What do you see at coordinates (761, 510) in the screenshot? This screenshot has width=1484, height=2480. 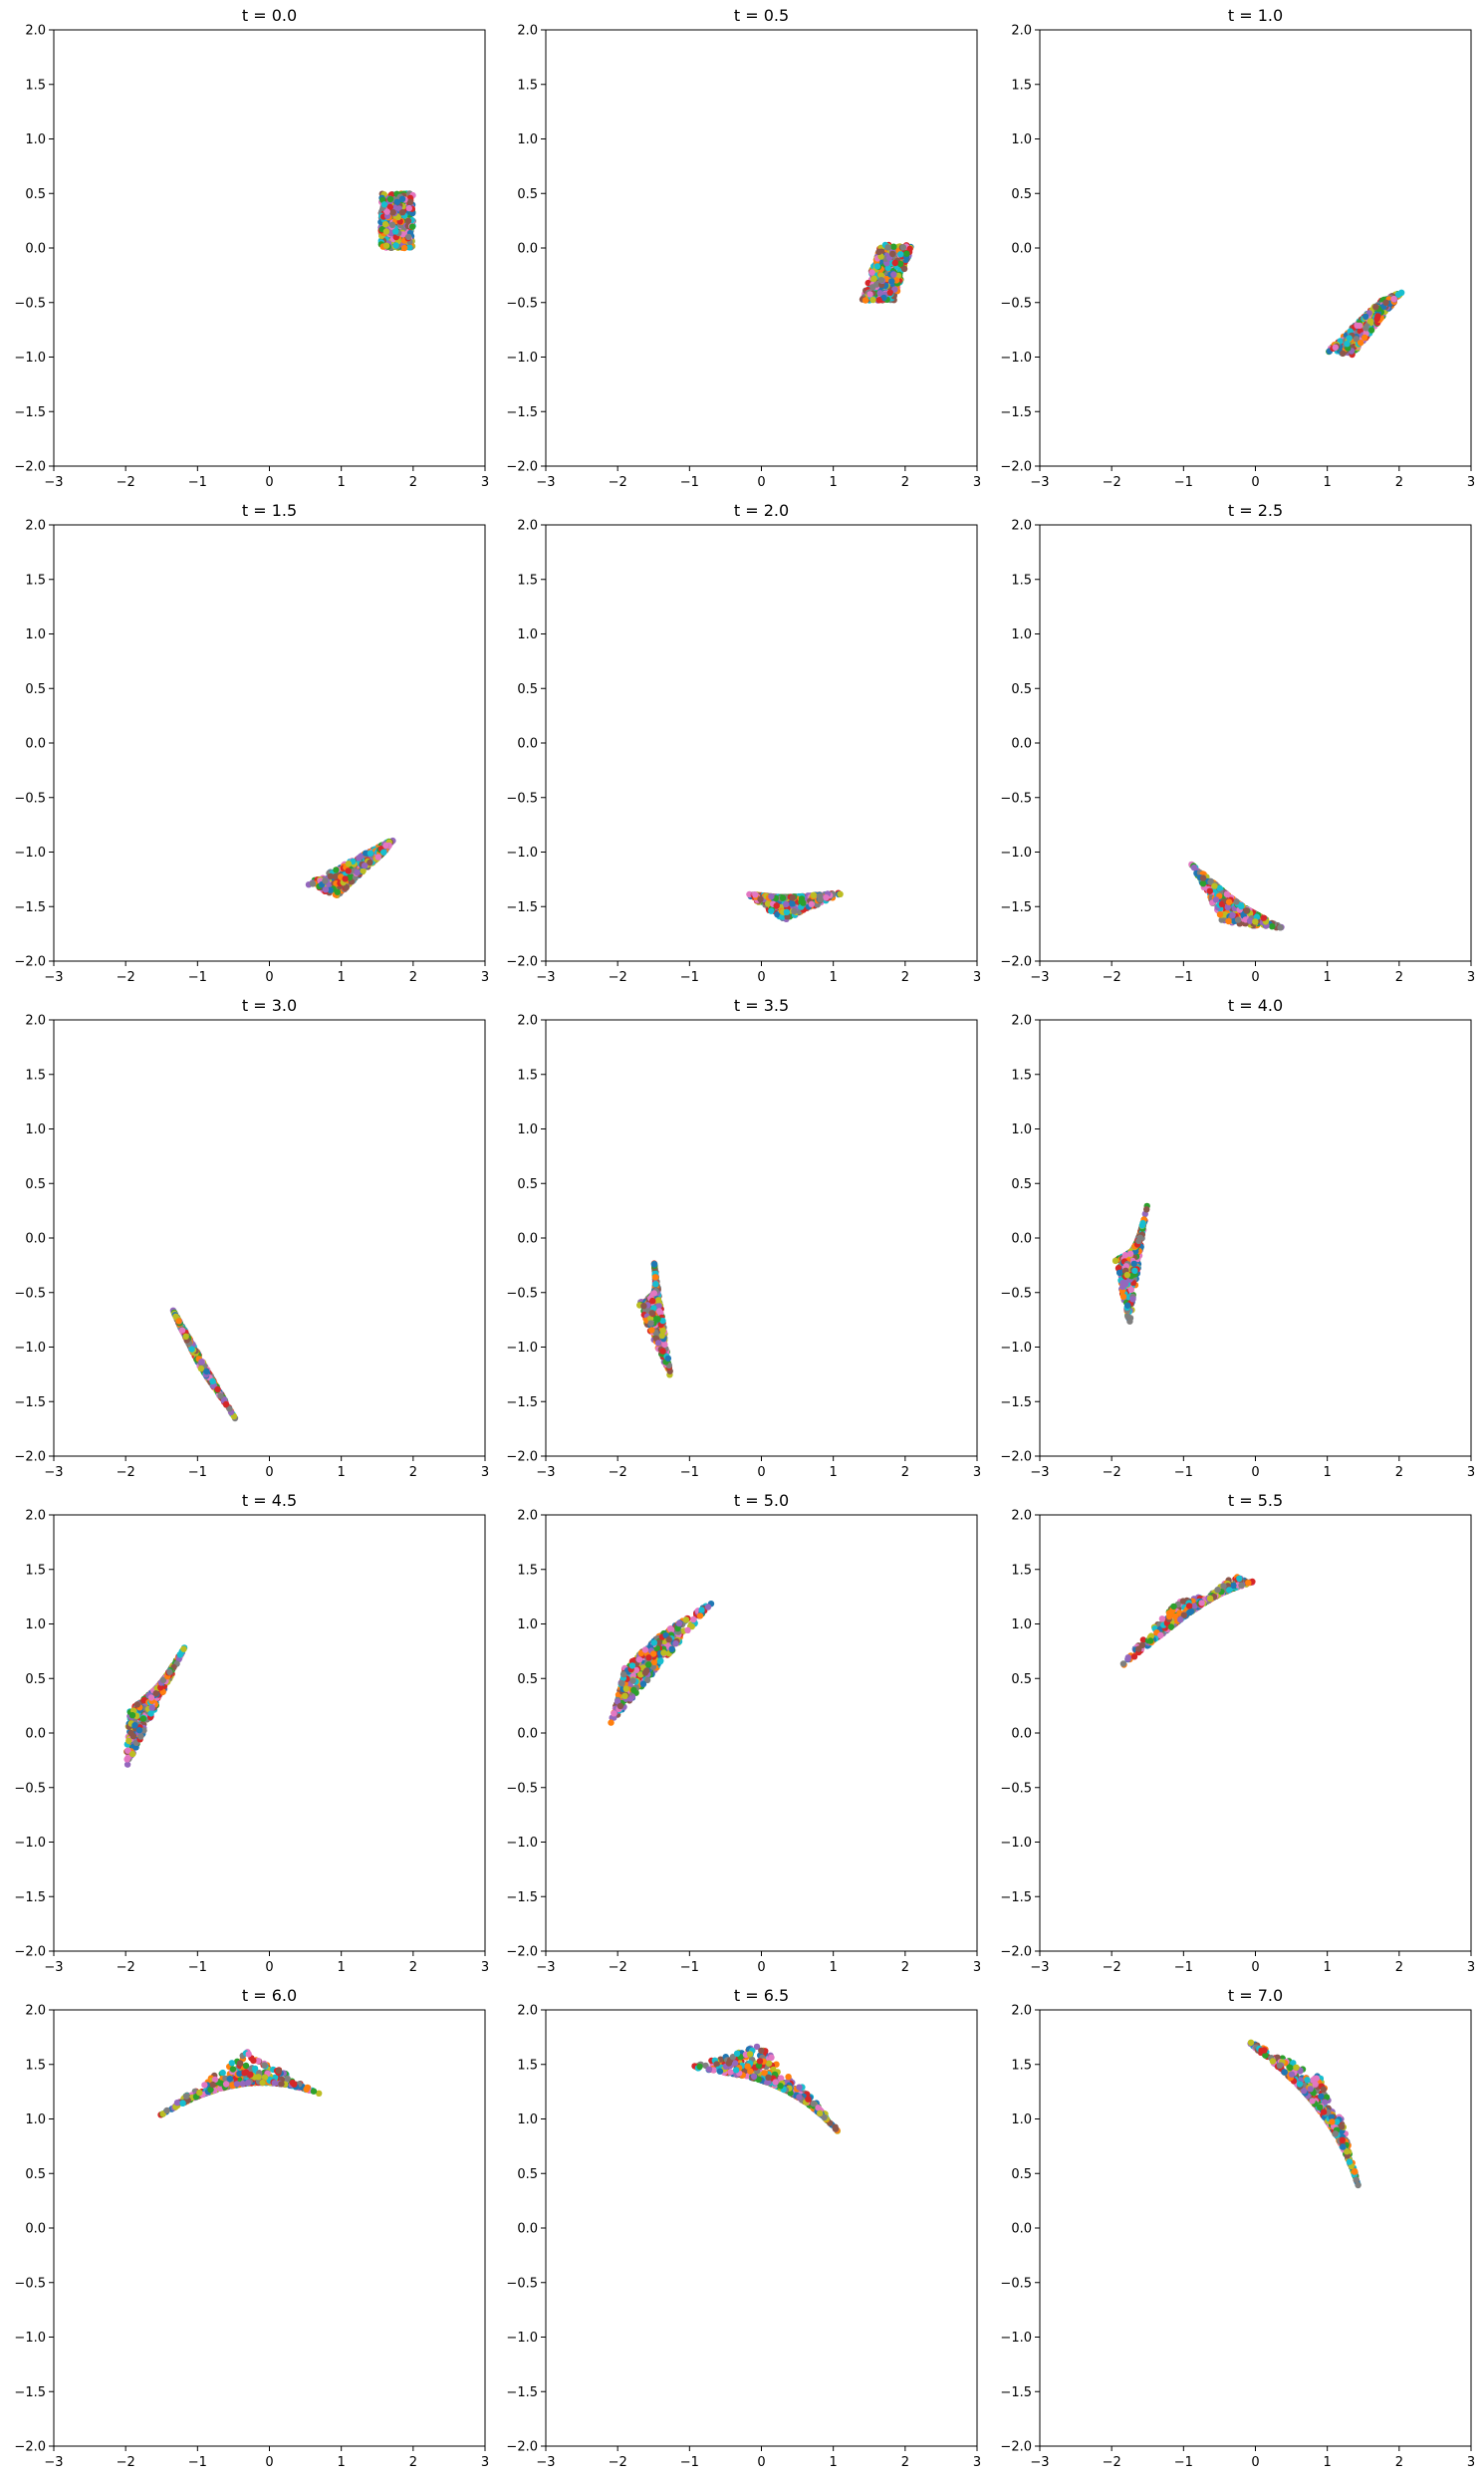 I see `subplot-title: t = 2.0` at bounding box center [761, 510].